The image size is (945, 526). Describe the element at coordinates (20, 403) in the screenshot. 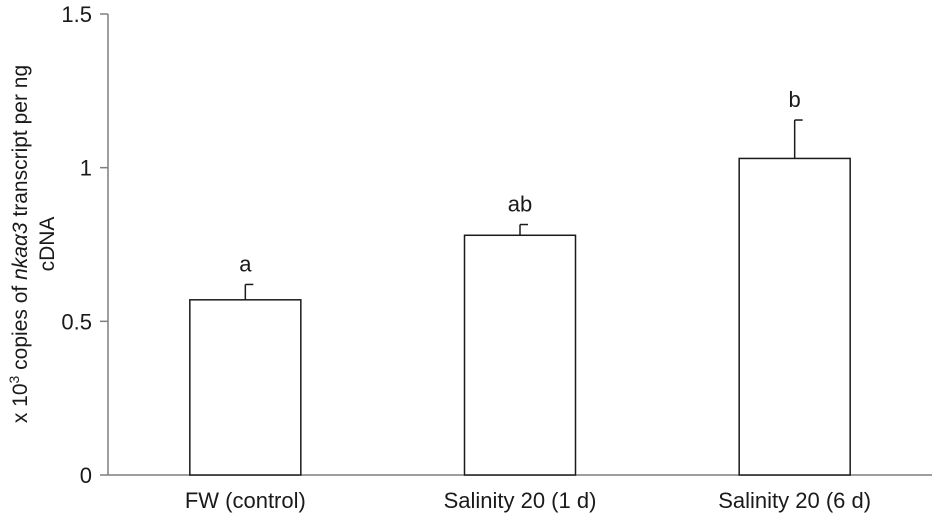

I see `y-title-prefix: x 10` at that location.